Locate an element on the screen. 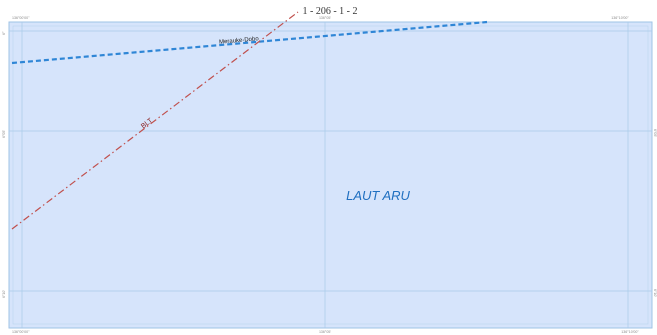 This screenshot has width=657, height=335. ferry-route-label: Merauke-Dobo is located at coordinates (239, 40).